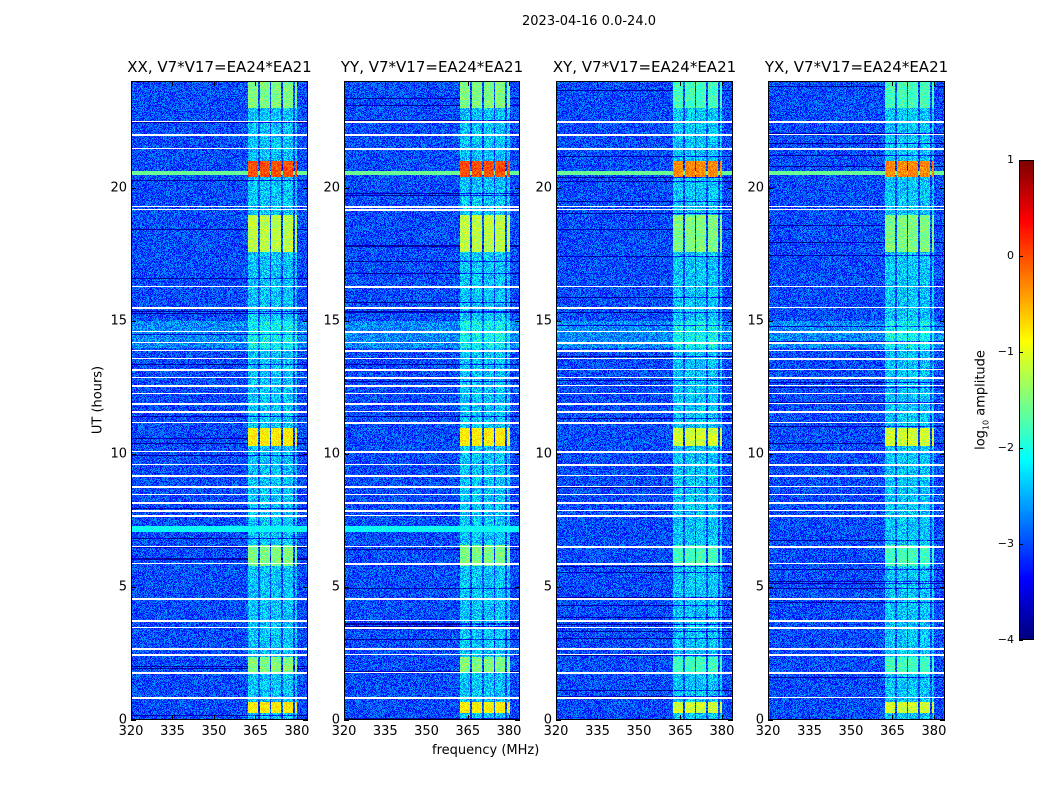 The image size is (1050, 800). What do you see at coordinates (486, 750) in the screenshot?
I see `x-axis-label: frequency (MHz)` at bounding box center [486, 750].